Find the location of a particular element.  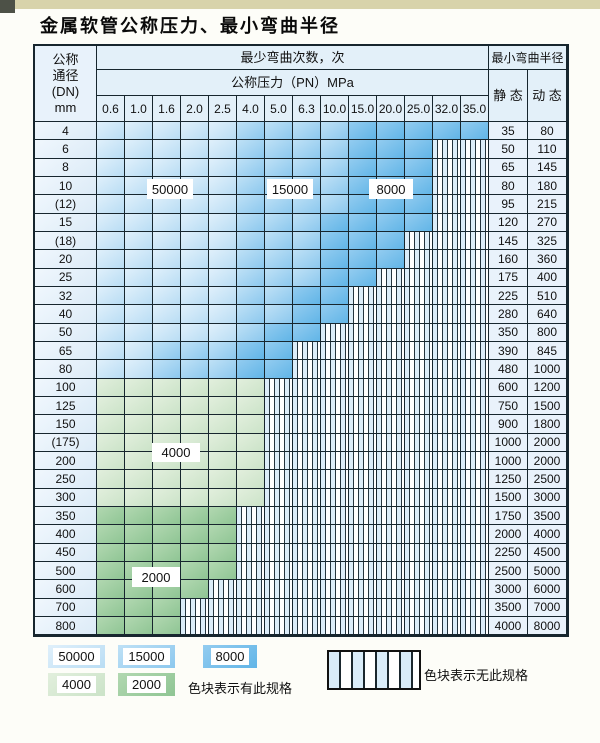

header-bend-times: 最少弯曲次数，次 is located at coordinates (293, 58).